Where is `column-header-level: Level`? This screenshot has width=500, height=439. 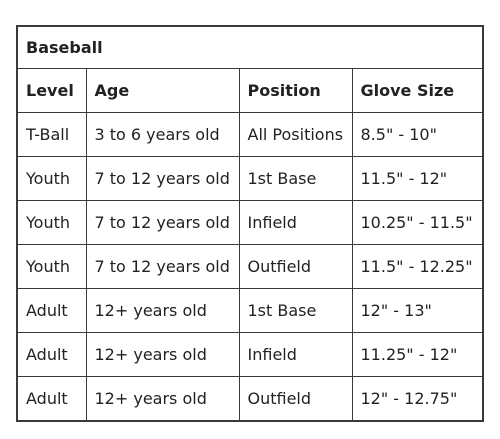 column-header-level: Level is located at coordinates (52, 90).